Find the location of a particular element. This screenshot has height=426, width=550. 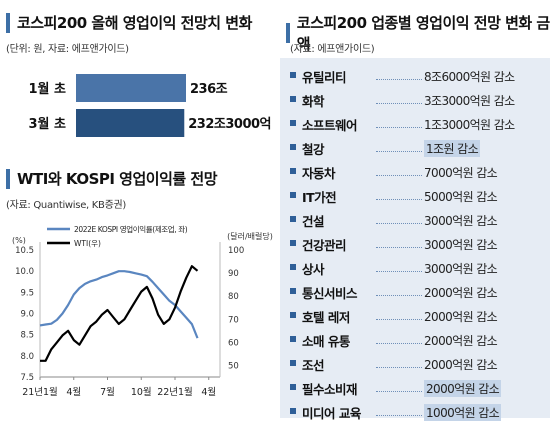

change-amount: 5000억원 감소 is located at coordinates (461, 197).